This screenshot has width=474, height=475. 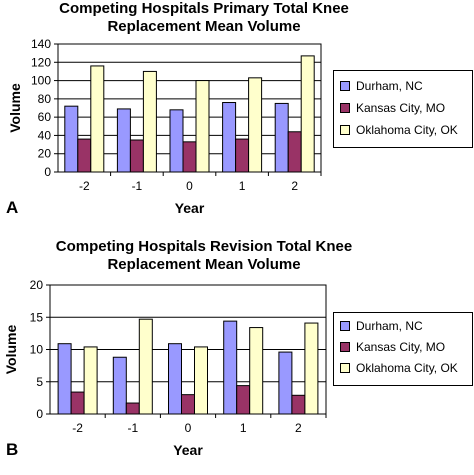 I want to click on y-tick-label: 5, so click(x=39, y=382).